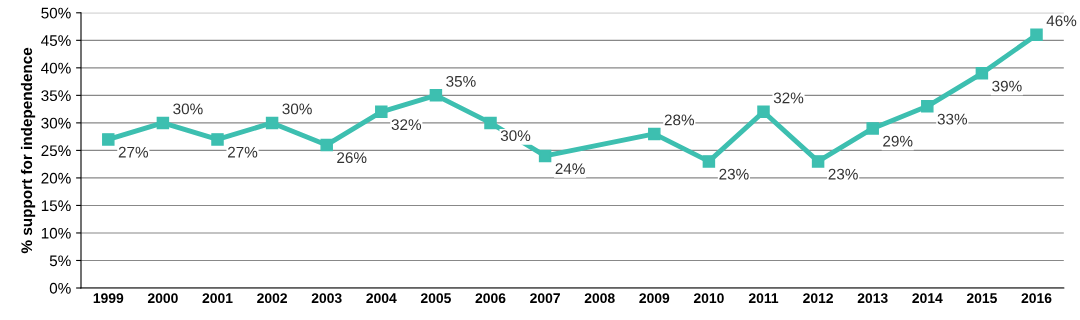 This screenshot has width=1080, height=320. I want to click on y-tick-label: 5%, so click(60, 261).